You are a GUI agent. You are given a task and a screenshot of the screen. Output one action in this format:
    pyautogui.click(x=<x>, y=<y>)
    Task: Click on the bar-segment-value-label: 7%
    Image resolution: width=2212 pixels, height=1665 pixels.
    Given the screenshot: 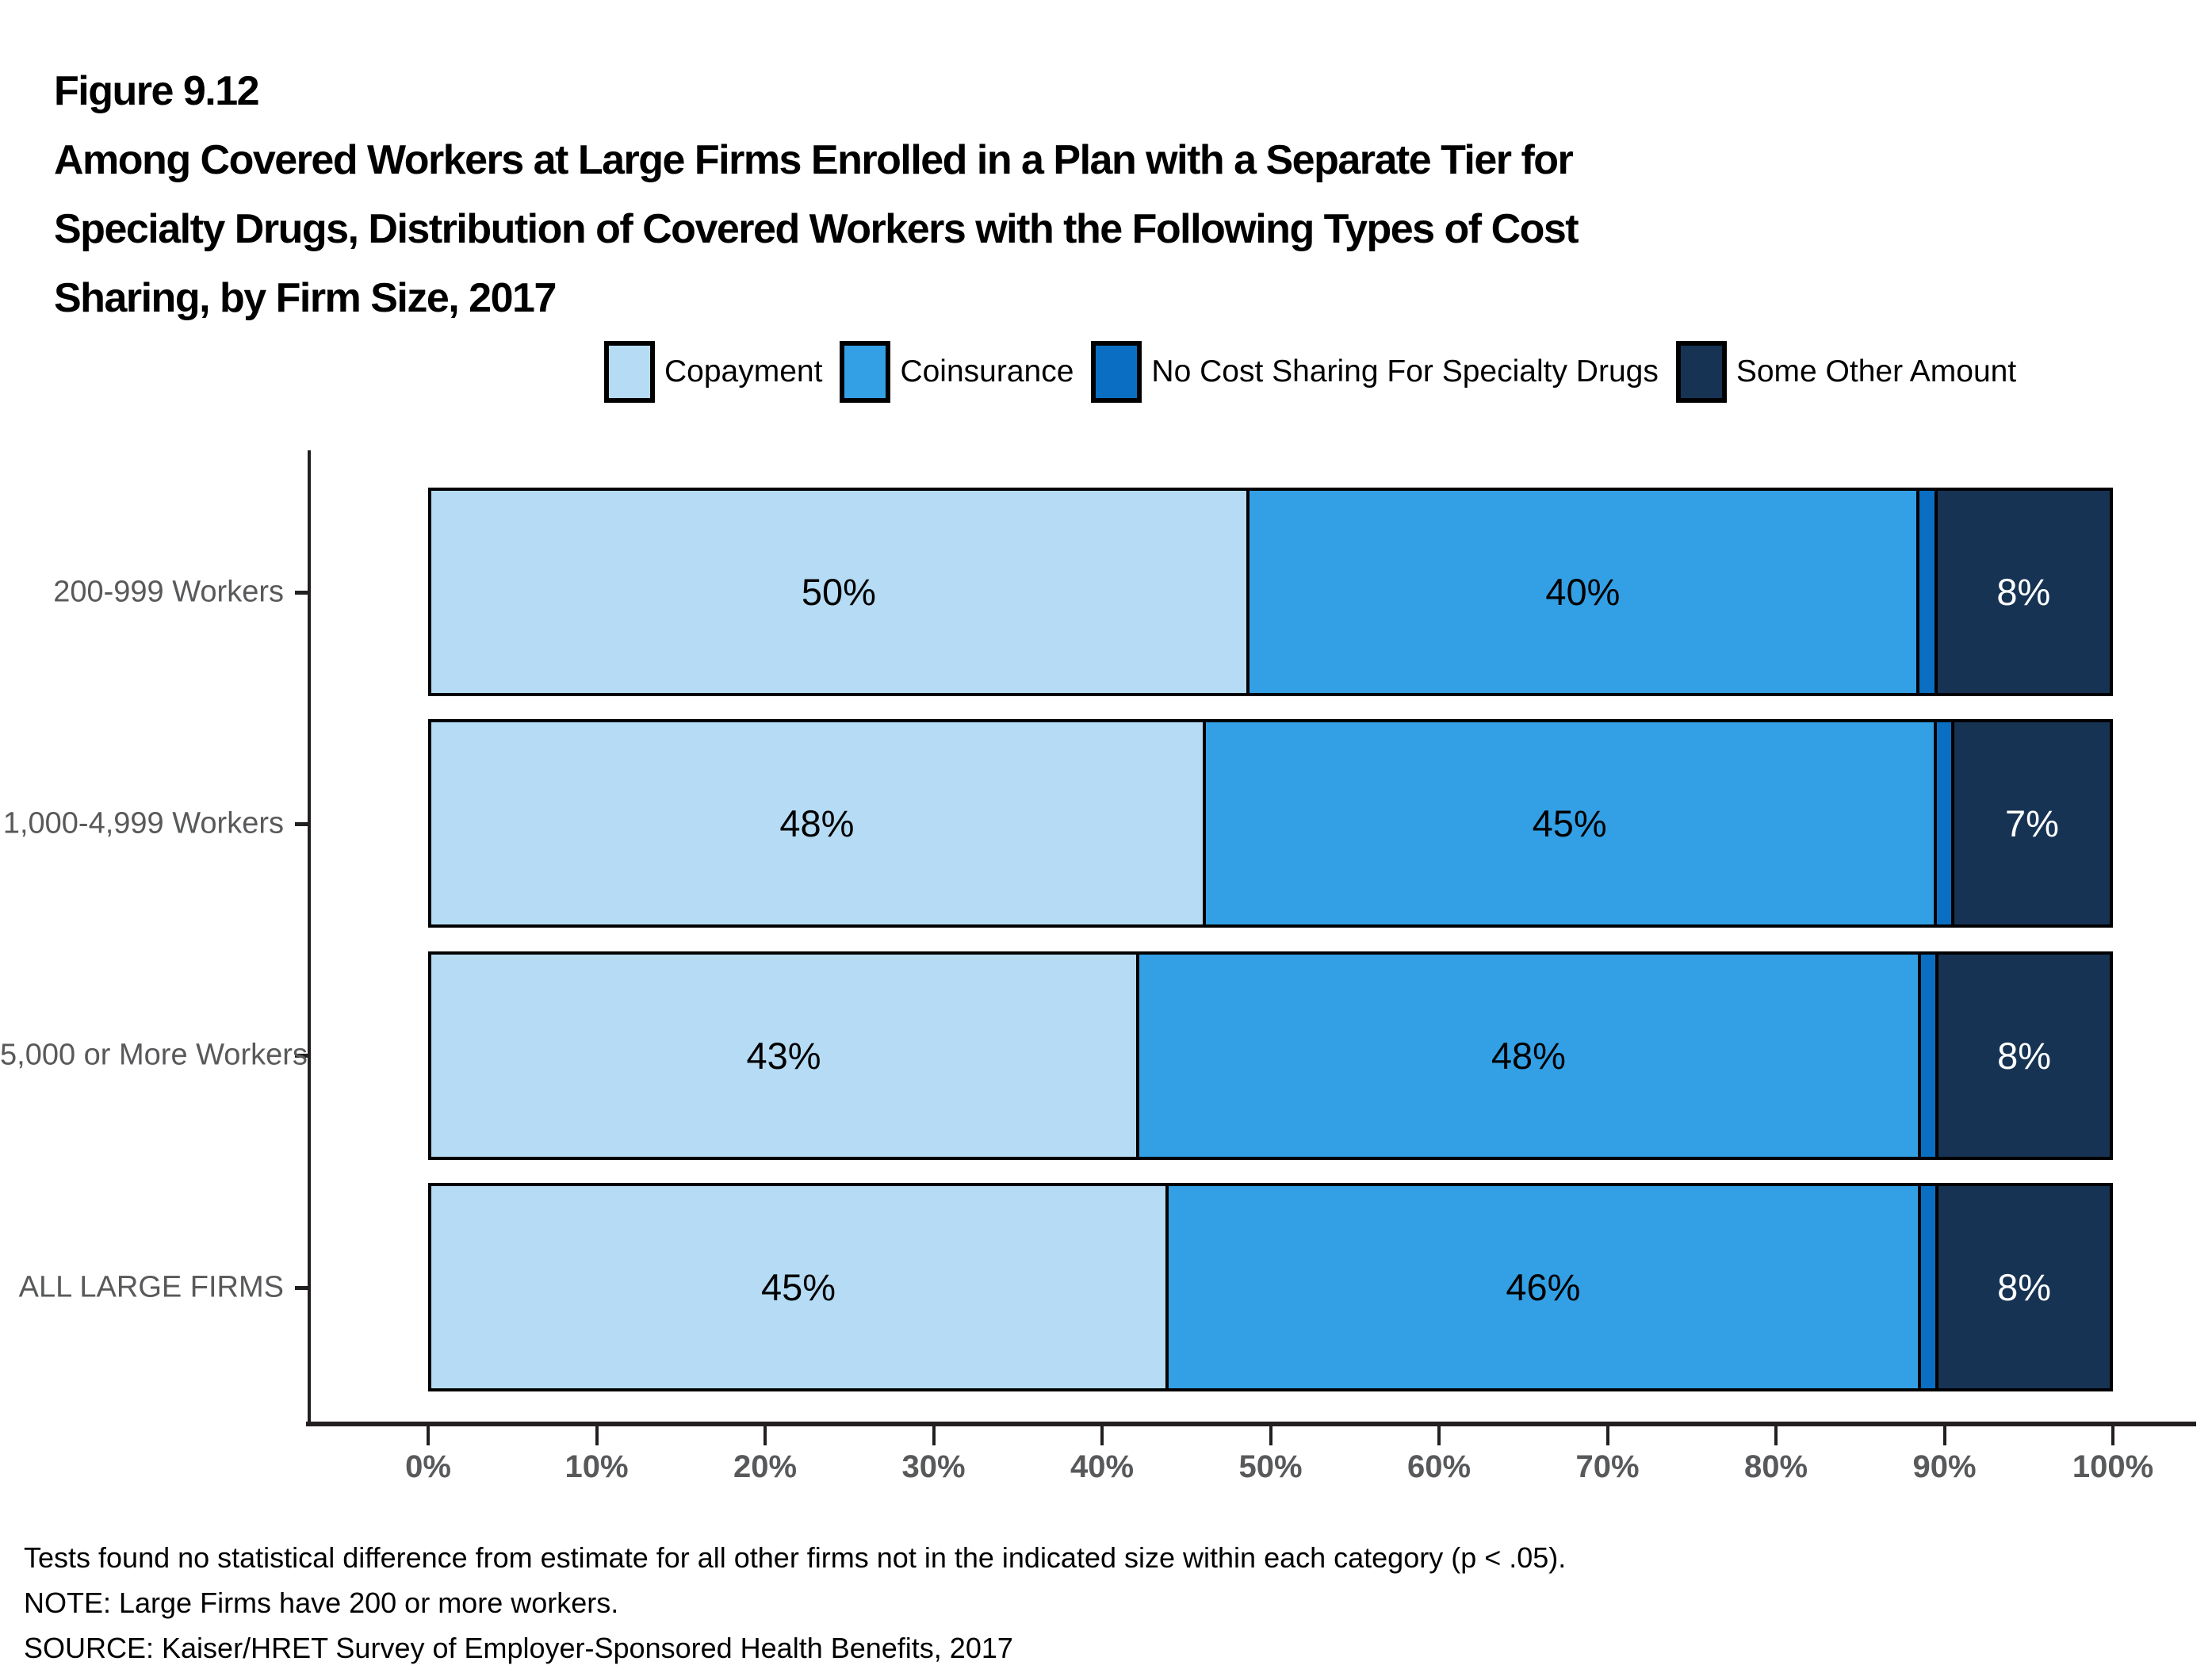 What is the action you would take?
    pyautogui.click(x=2032, y=823)
    